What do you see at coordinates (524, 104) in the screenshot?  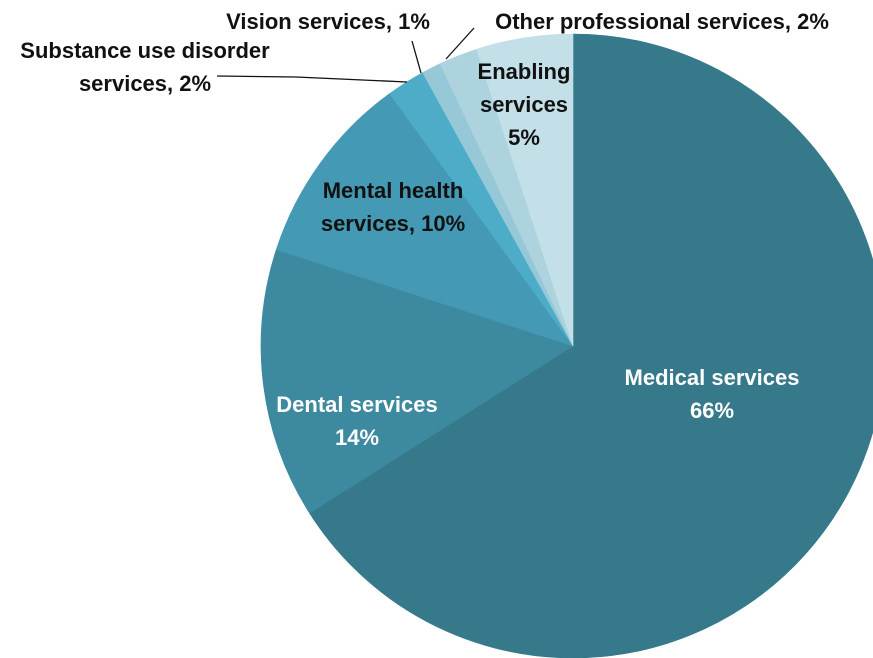 I see `data-label-enabling-services: services` at bounding box center [524, 104].